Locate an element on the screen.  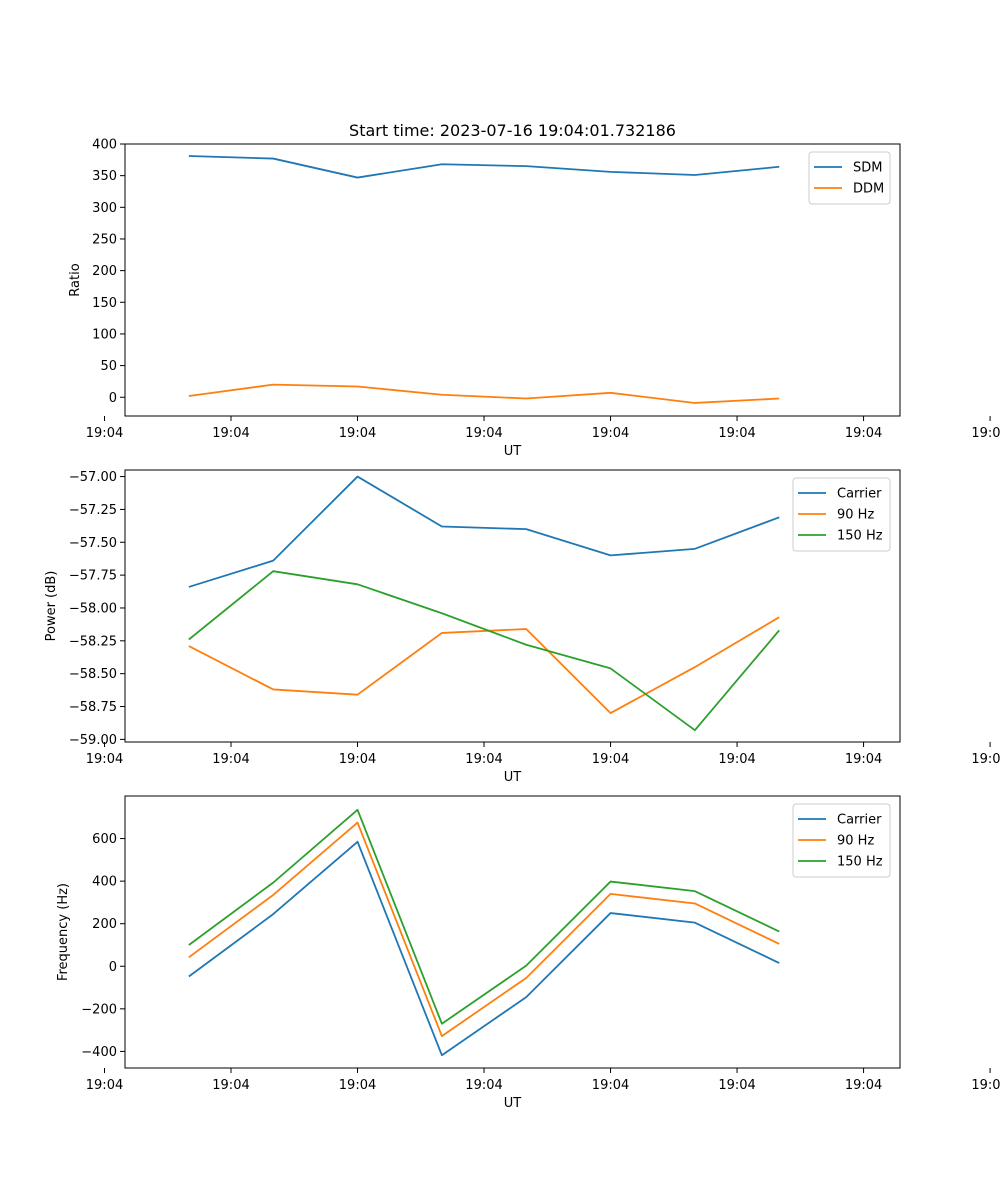
y-tick-label: 250 is located at coordinates (104, 239).